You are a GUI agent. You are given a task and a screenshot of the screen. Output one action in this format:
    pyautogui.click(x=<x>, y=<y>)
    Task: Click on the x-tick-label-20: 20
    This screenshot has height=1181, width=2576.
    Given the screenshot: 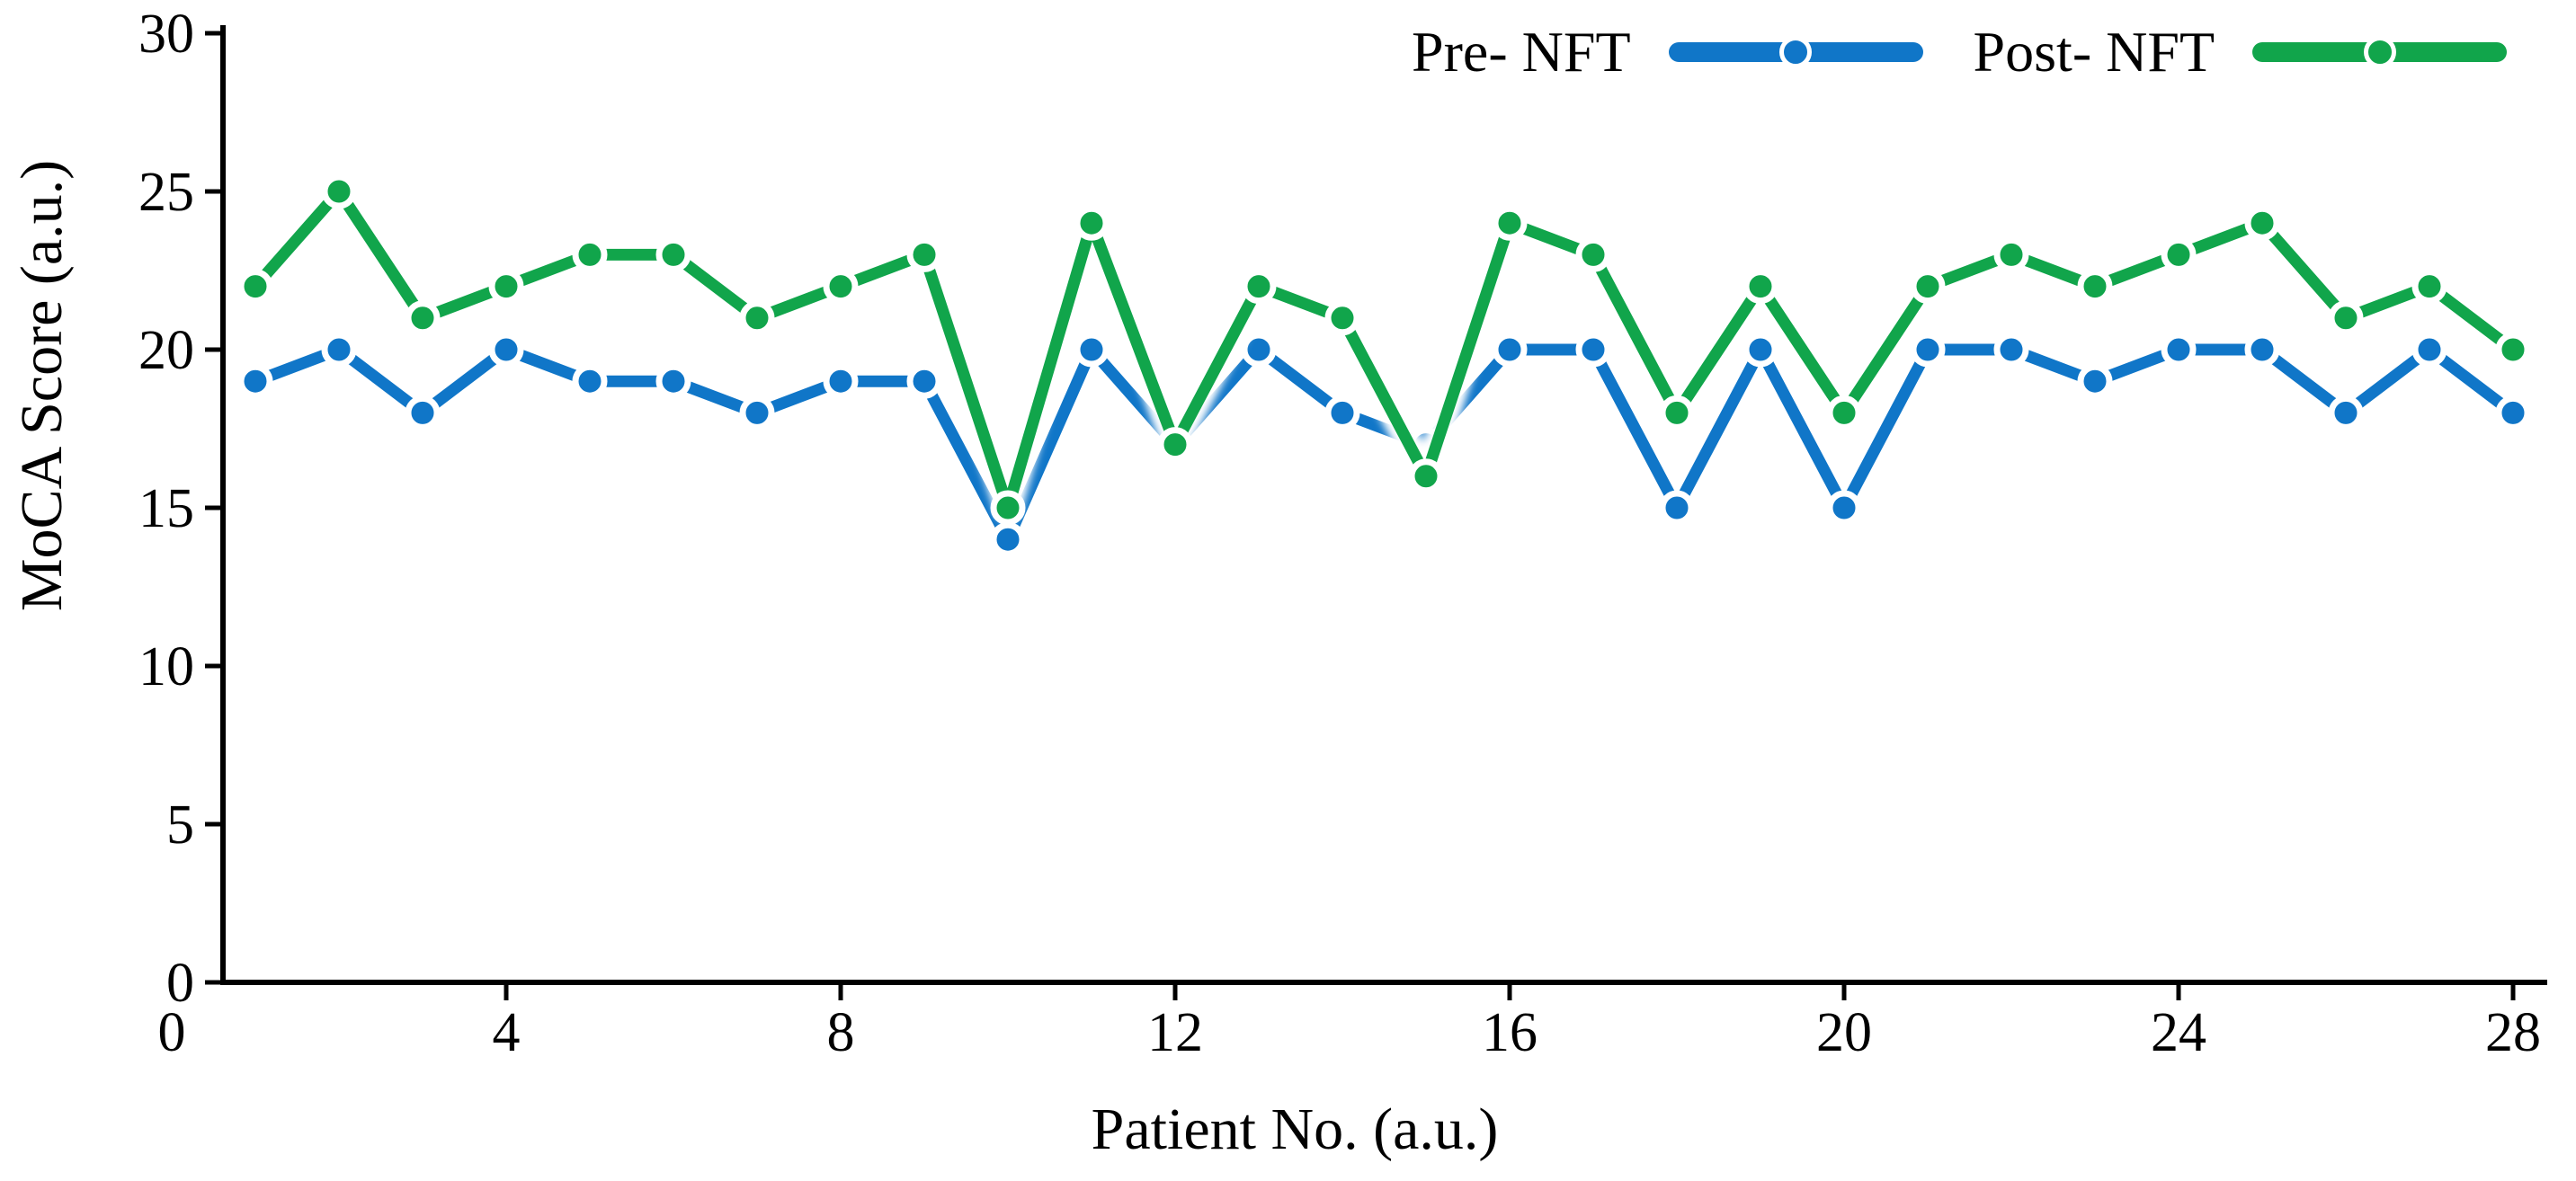 What is the action you would take?
    pyautogui.click(x=1844, y=1032)
    